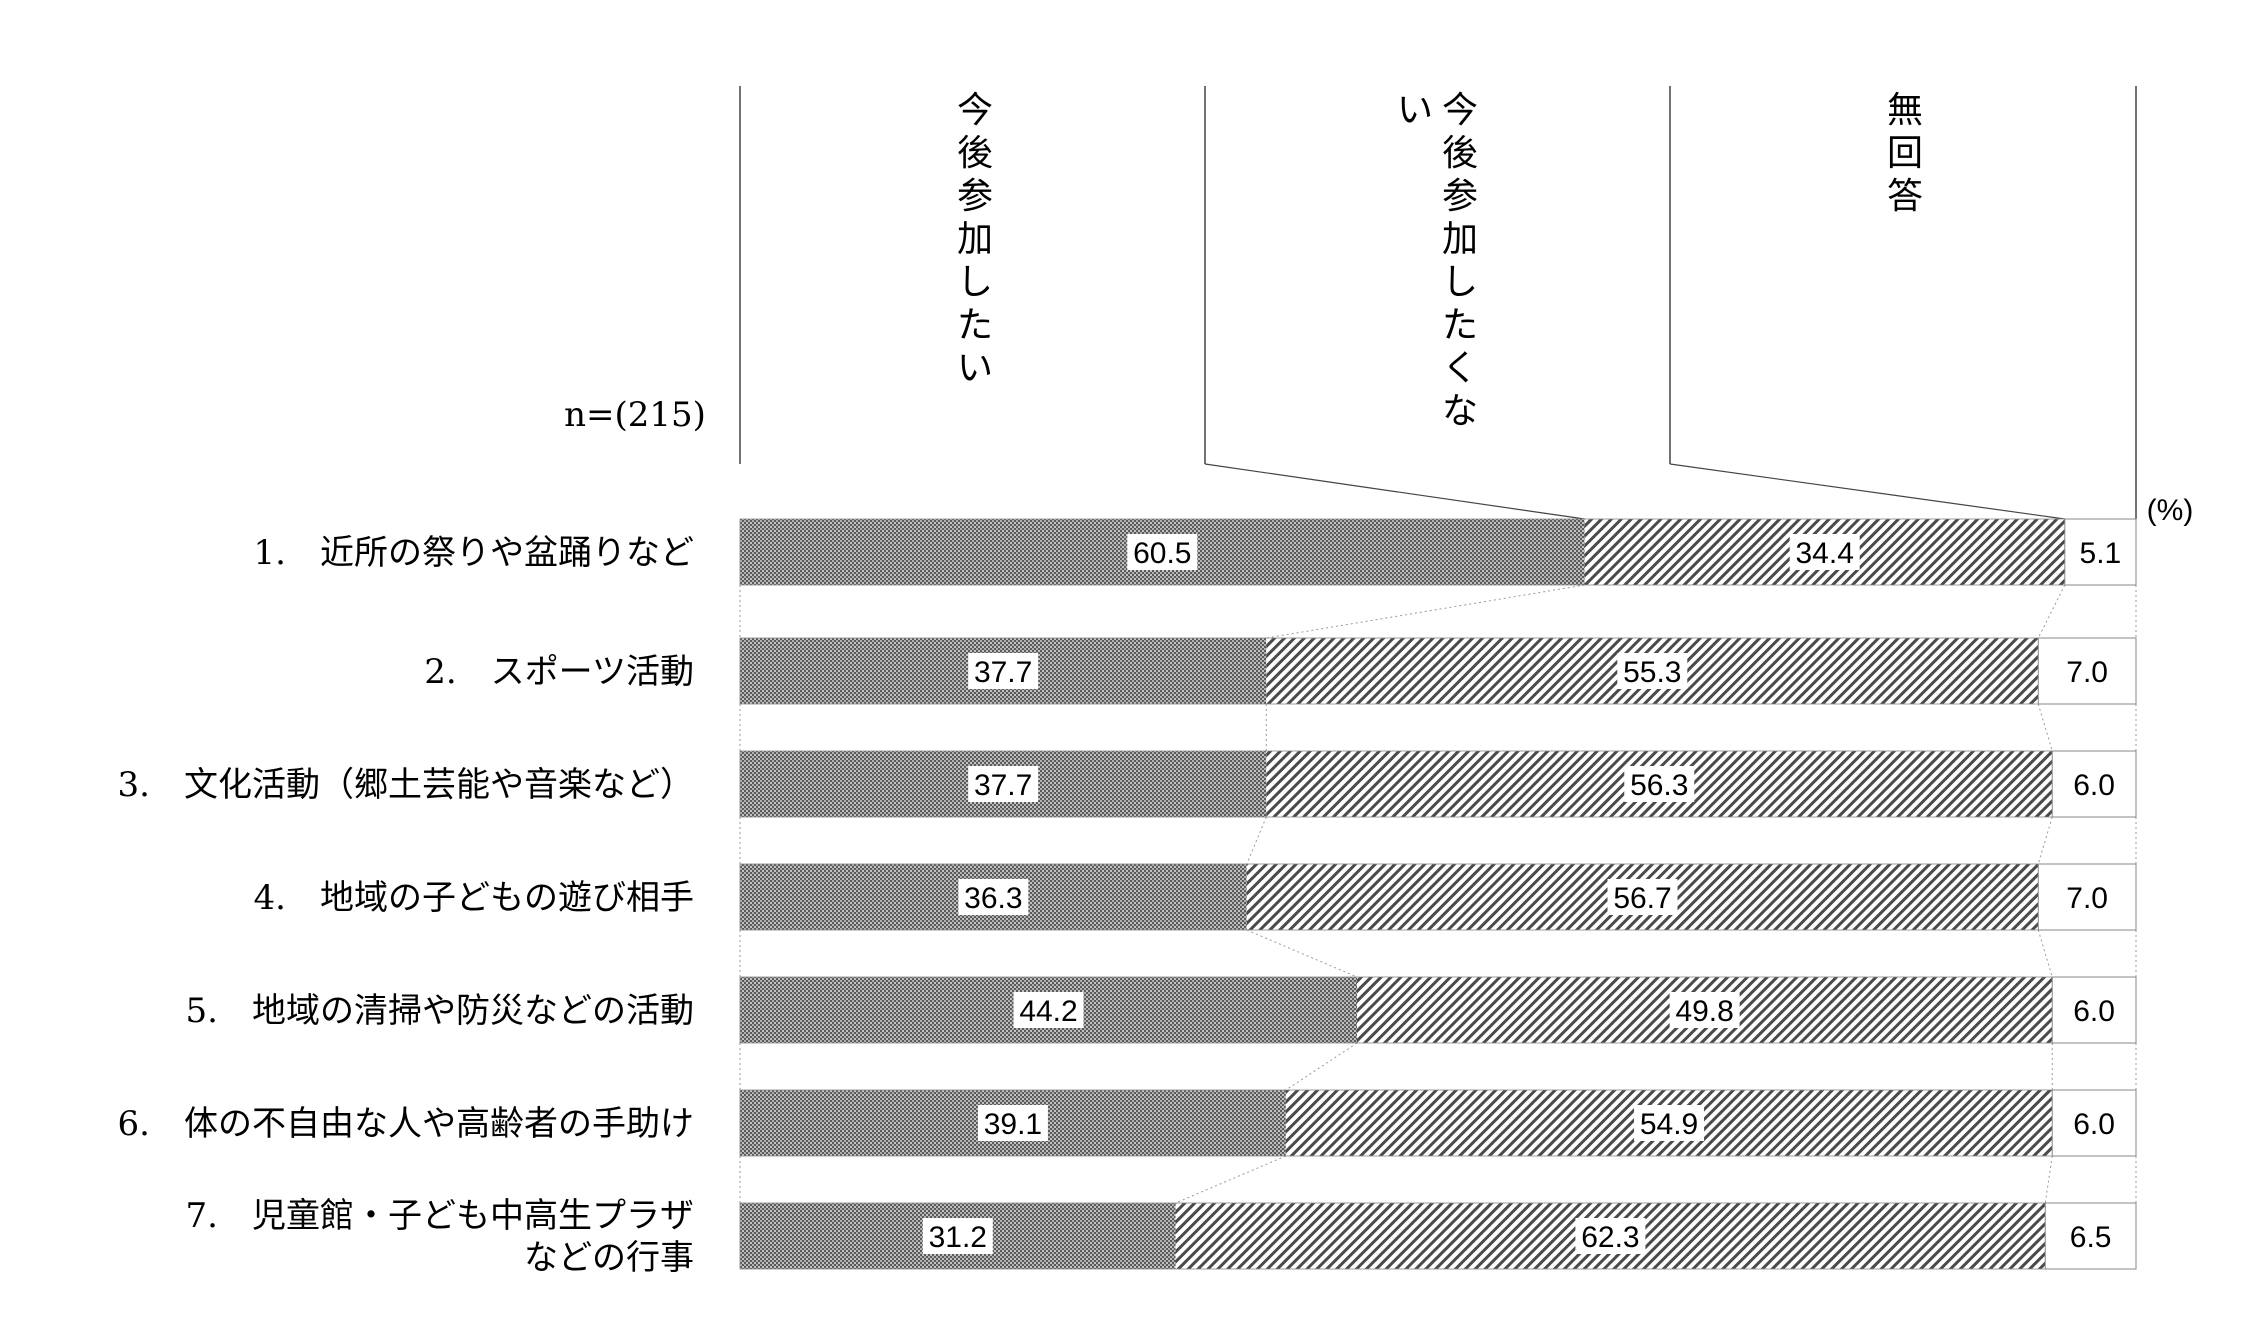 Image resolution: width=2246 pixels, height=1332 pixels. Describe the element at coordinates (1460, 368) in the screenshot. I see `legend-char: く` at that location.